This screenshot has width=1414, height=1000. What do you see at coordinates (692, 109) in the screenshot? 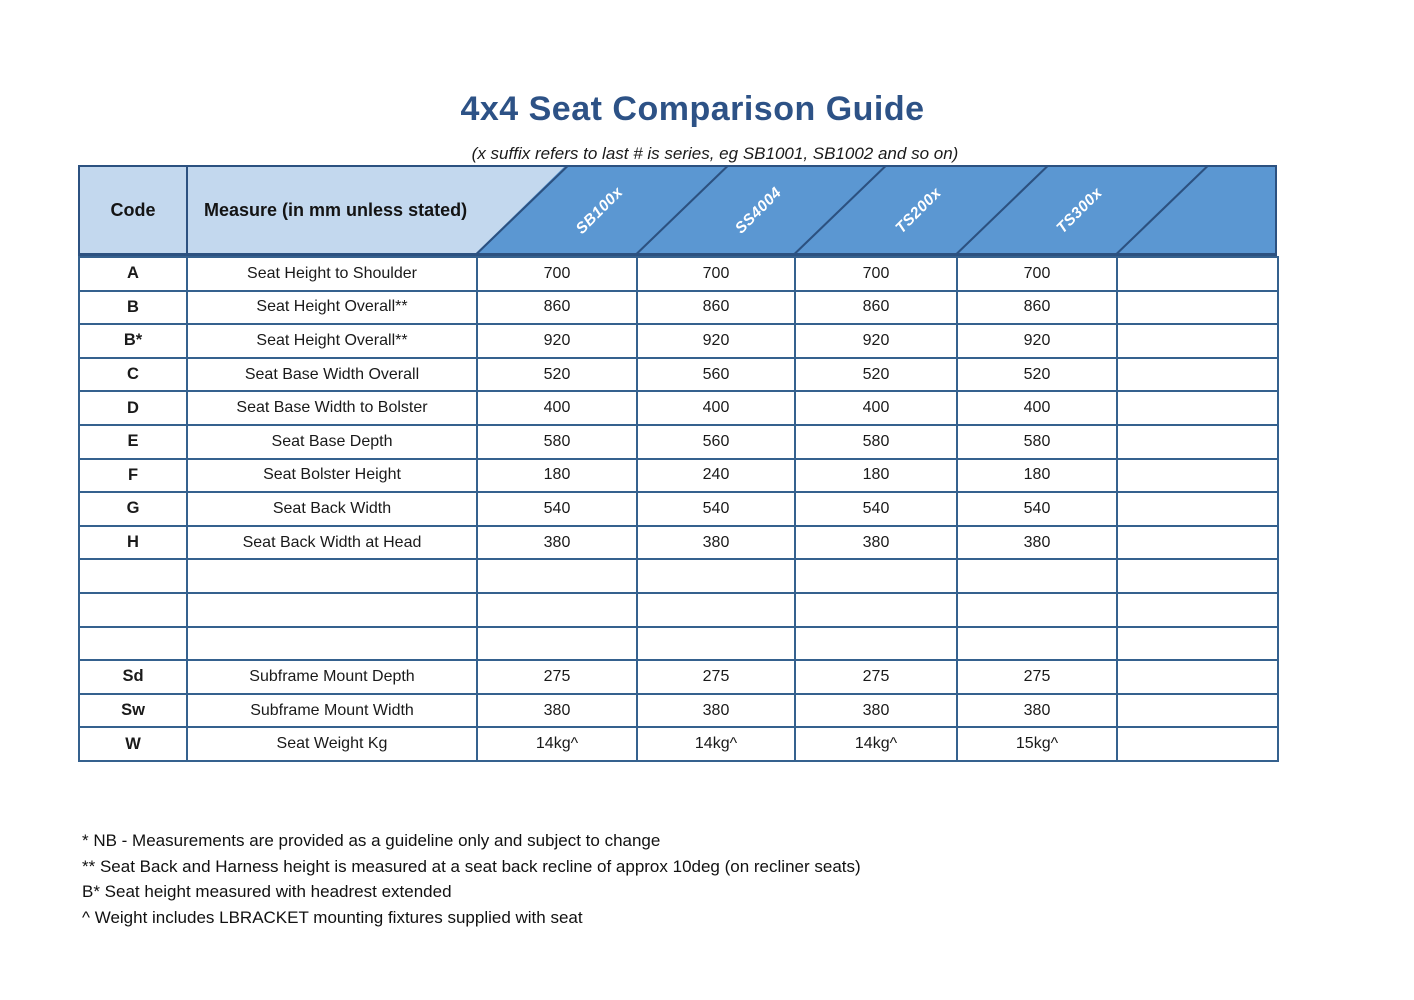
I see `page-title: 4x4 Seat Comparison Guide` at bounding box center [692, 109].